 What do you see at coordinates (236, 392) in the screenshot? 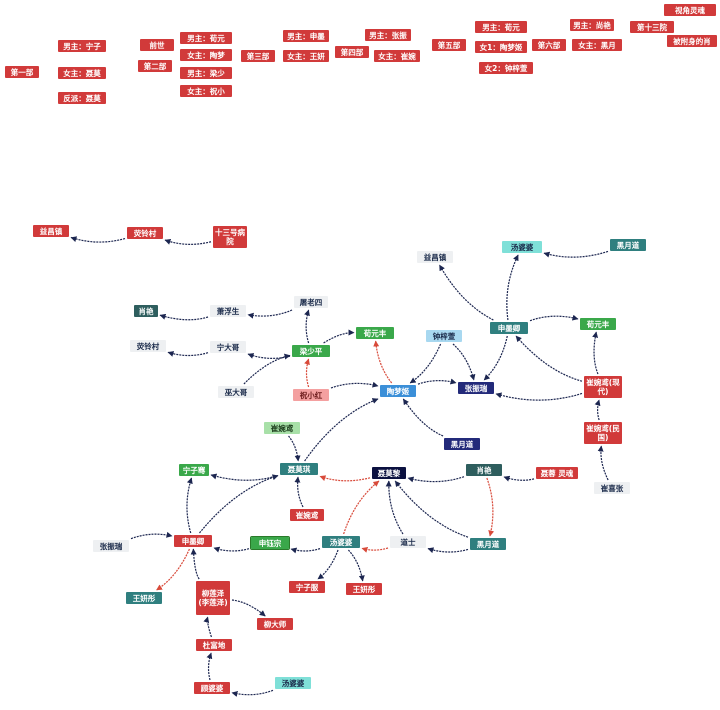
I see `graph-node: 巫大哥` at bounding box center [236, 392].